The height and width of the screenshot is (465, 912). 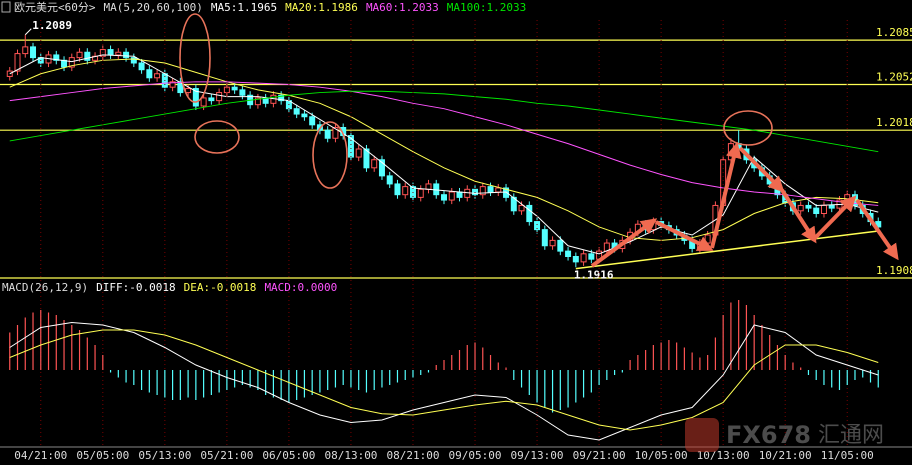 I want to click on x-tick-label: 05/05:00, so click(x=102, y=455).